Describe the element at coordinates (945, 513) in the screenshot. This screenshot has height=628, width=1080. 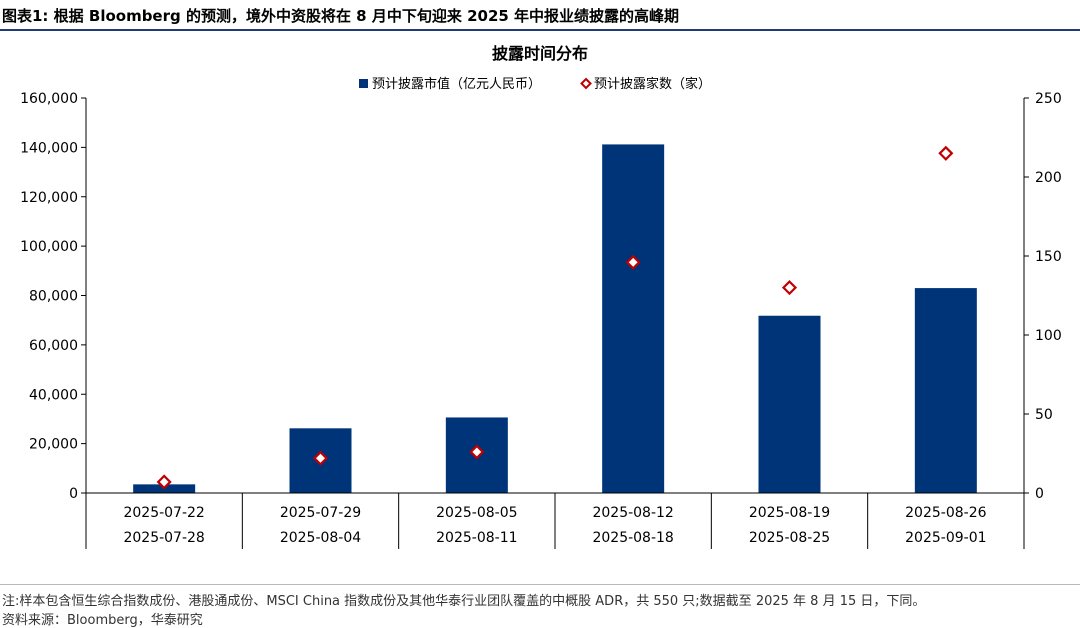
I see `x-tick-label-start: 2025-08-26` at that location.